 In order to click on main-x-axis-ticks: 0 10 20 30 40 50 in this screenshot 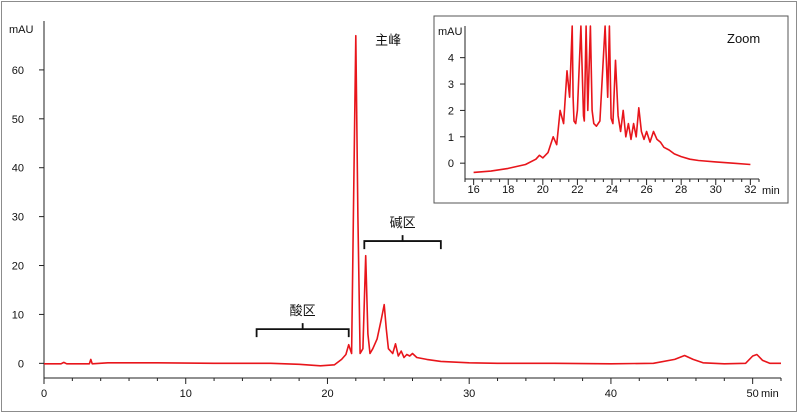, I will do `click(411, 389)`.